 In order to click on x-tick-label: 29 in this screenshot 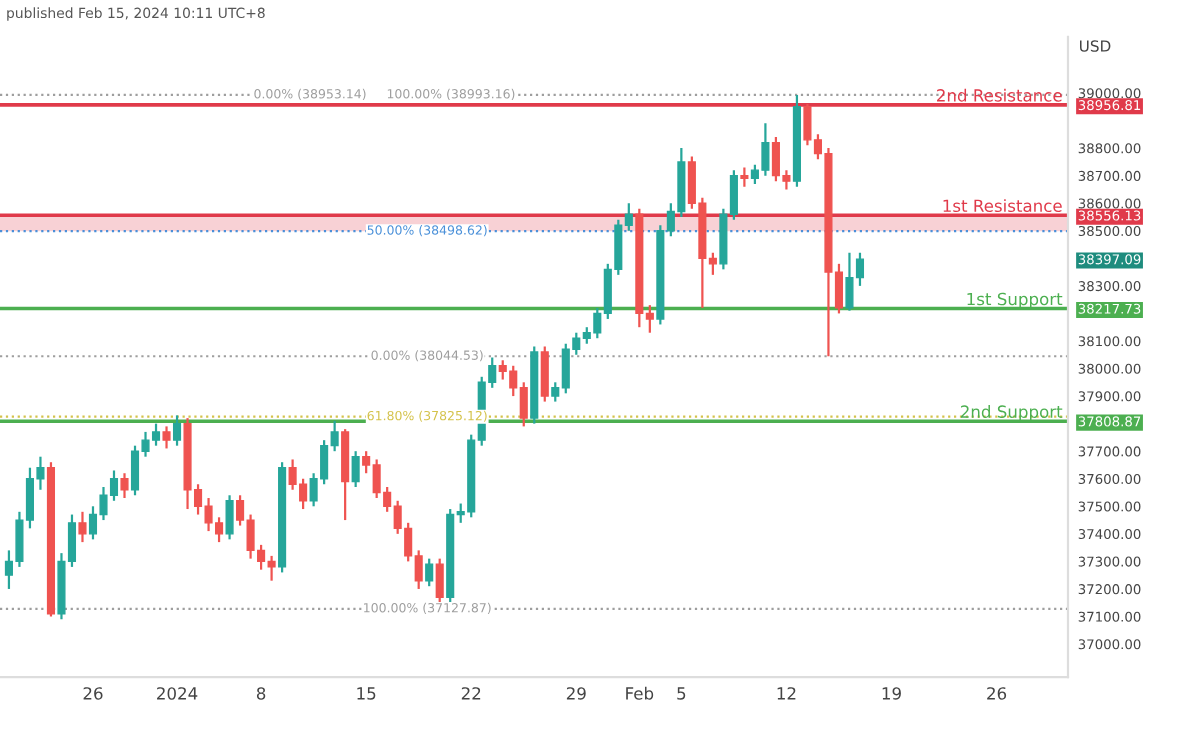, I will do `click(576, 693)`.